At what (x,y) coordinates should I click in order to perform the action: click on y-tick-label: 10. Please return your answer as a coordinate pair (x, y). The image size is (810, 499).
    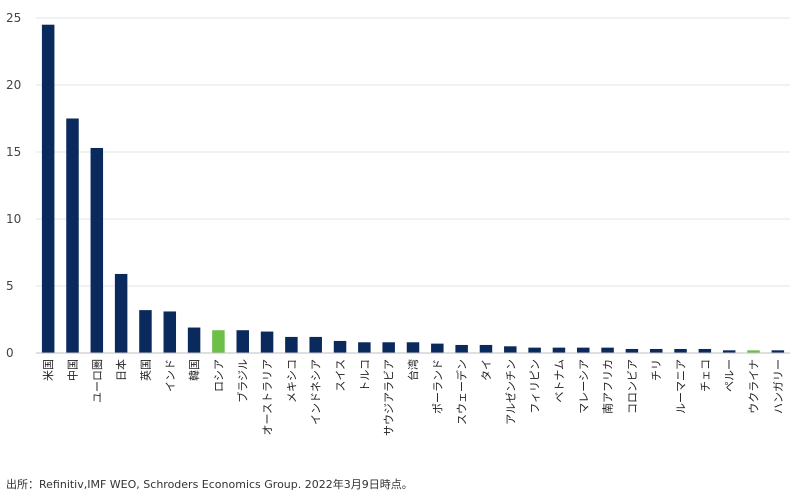
    Looking at the image, I should click on (13, 219).